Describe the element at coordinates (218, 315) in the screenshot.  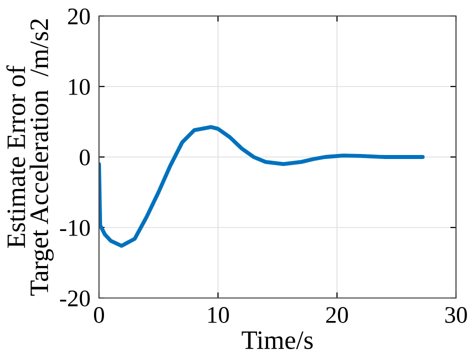
I see `x-tick-label: 10` at that location.